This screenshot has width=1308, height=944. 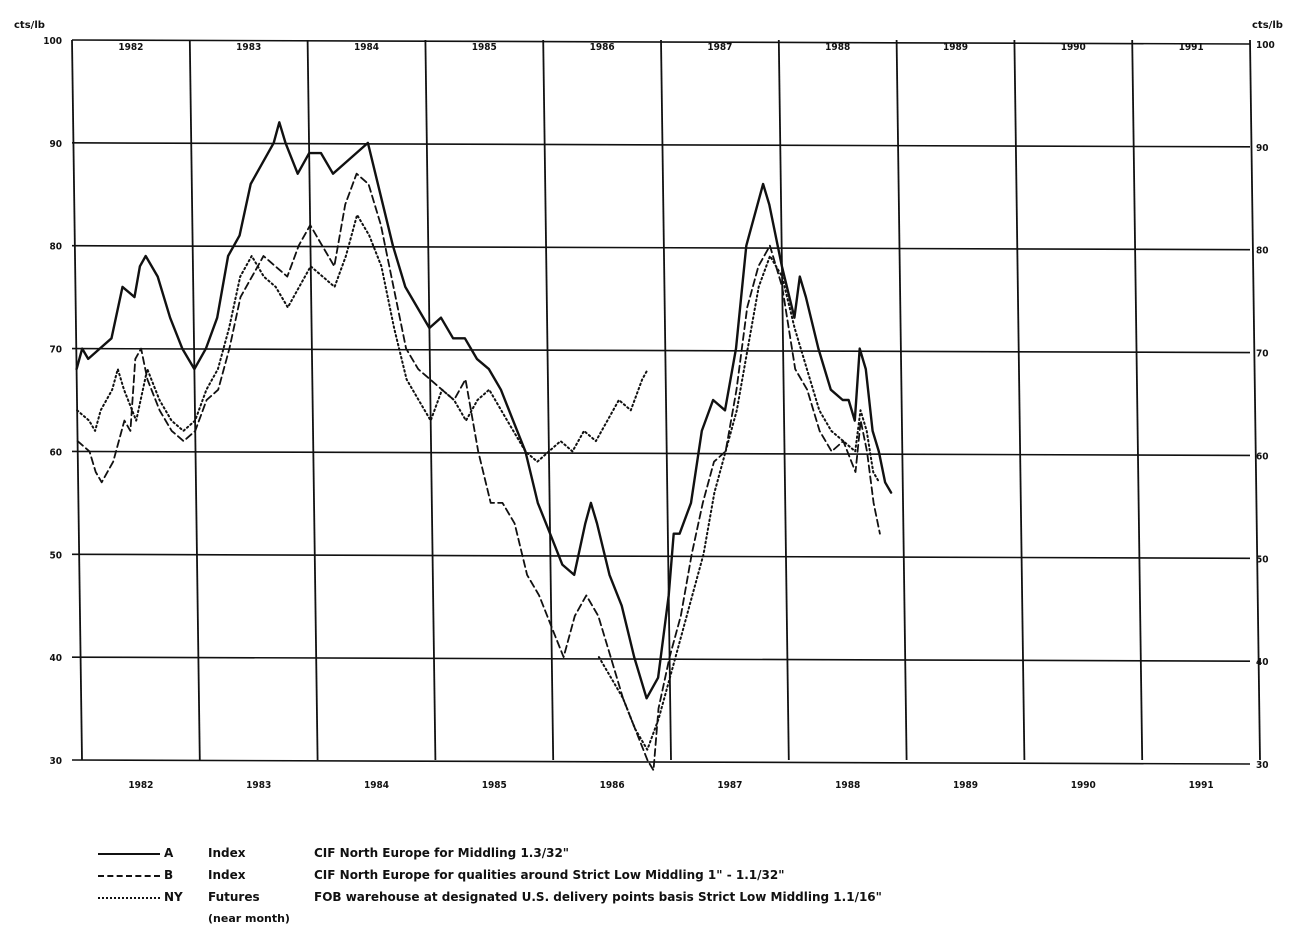 I want to click on year-label-bottom: 1989, so click(x=965, y=785).